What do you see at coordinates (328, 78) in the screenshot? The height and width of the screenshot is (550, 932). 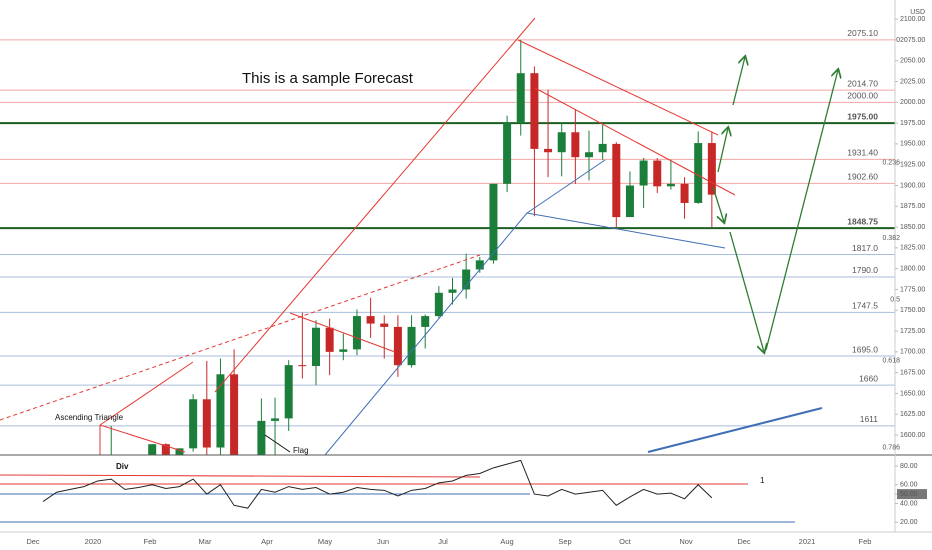 I see `forecast-title: This is a sample Forecast` at bounding box center [328, 78].